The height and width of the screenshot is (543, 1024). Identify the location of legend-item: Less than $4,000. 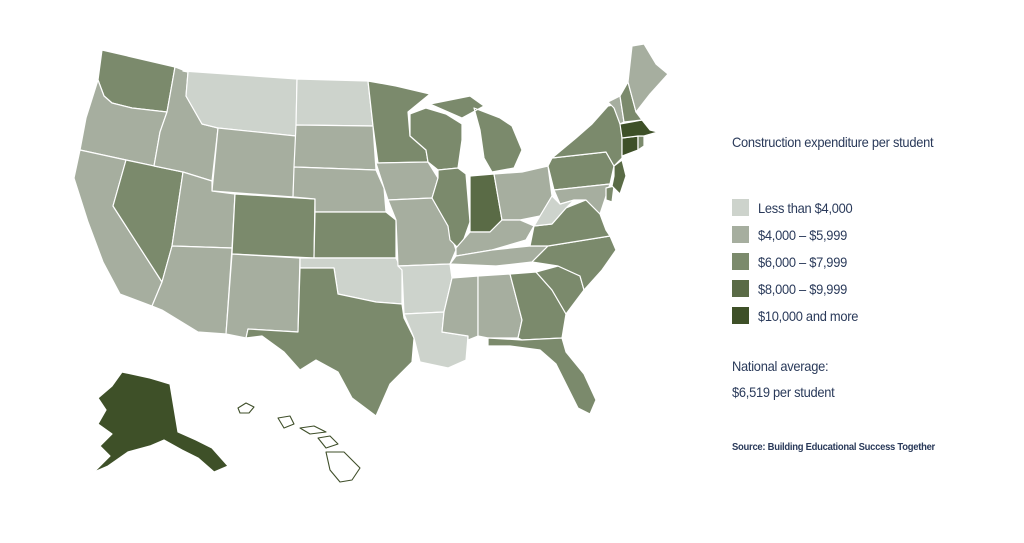
(862, 207).